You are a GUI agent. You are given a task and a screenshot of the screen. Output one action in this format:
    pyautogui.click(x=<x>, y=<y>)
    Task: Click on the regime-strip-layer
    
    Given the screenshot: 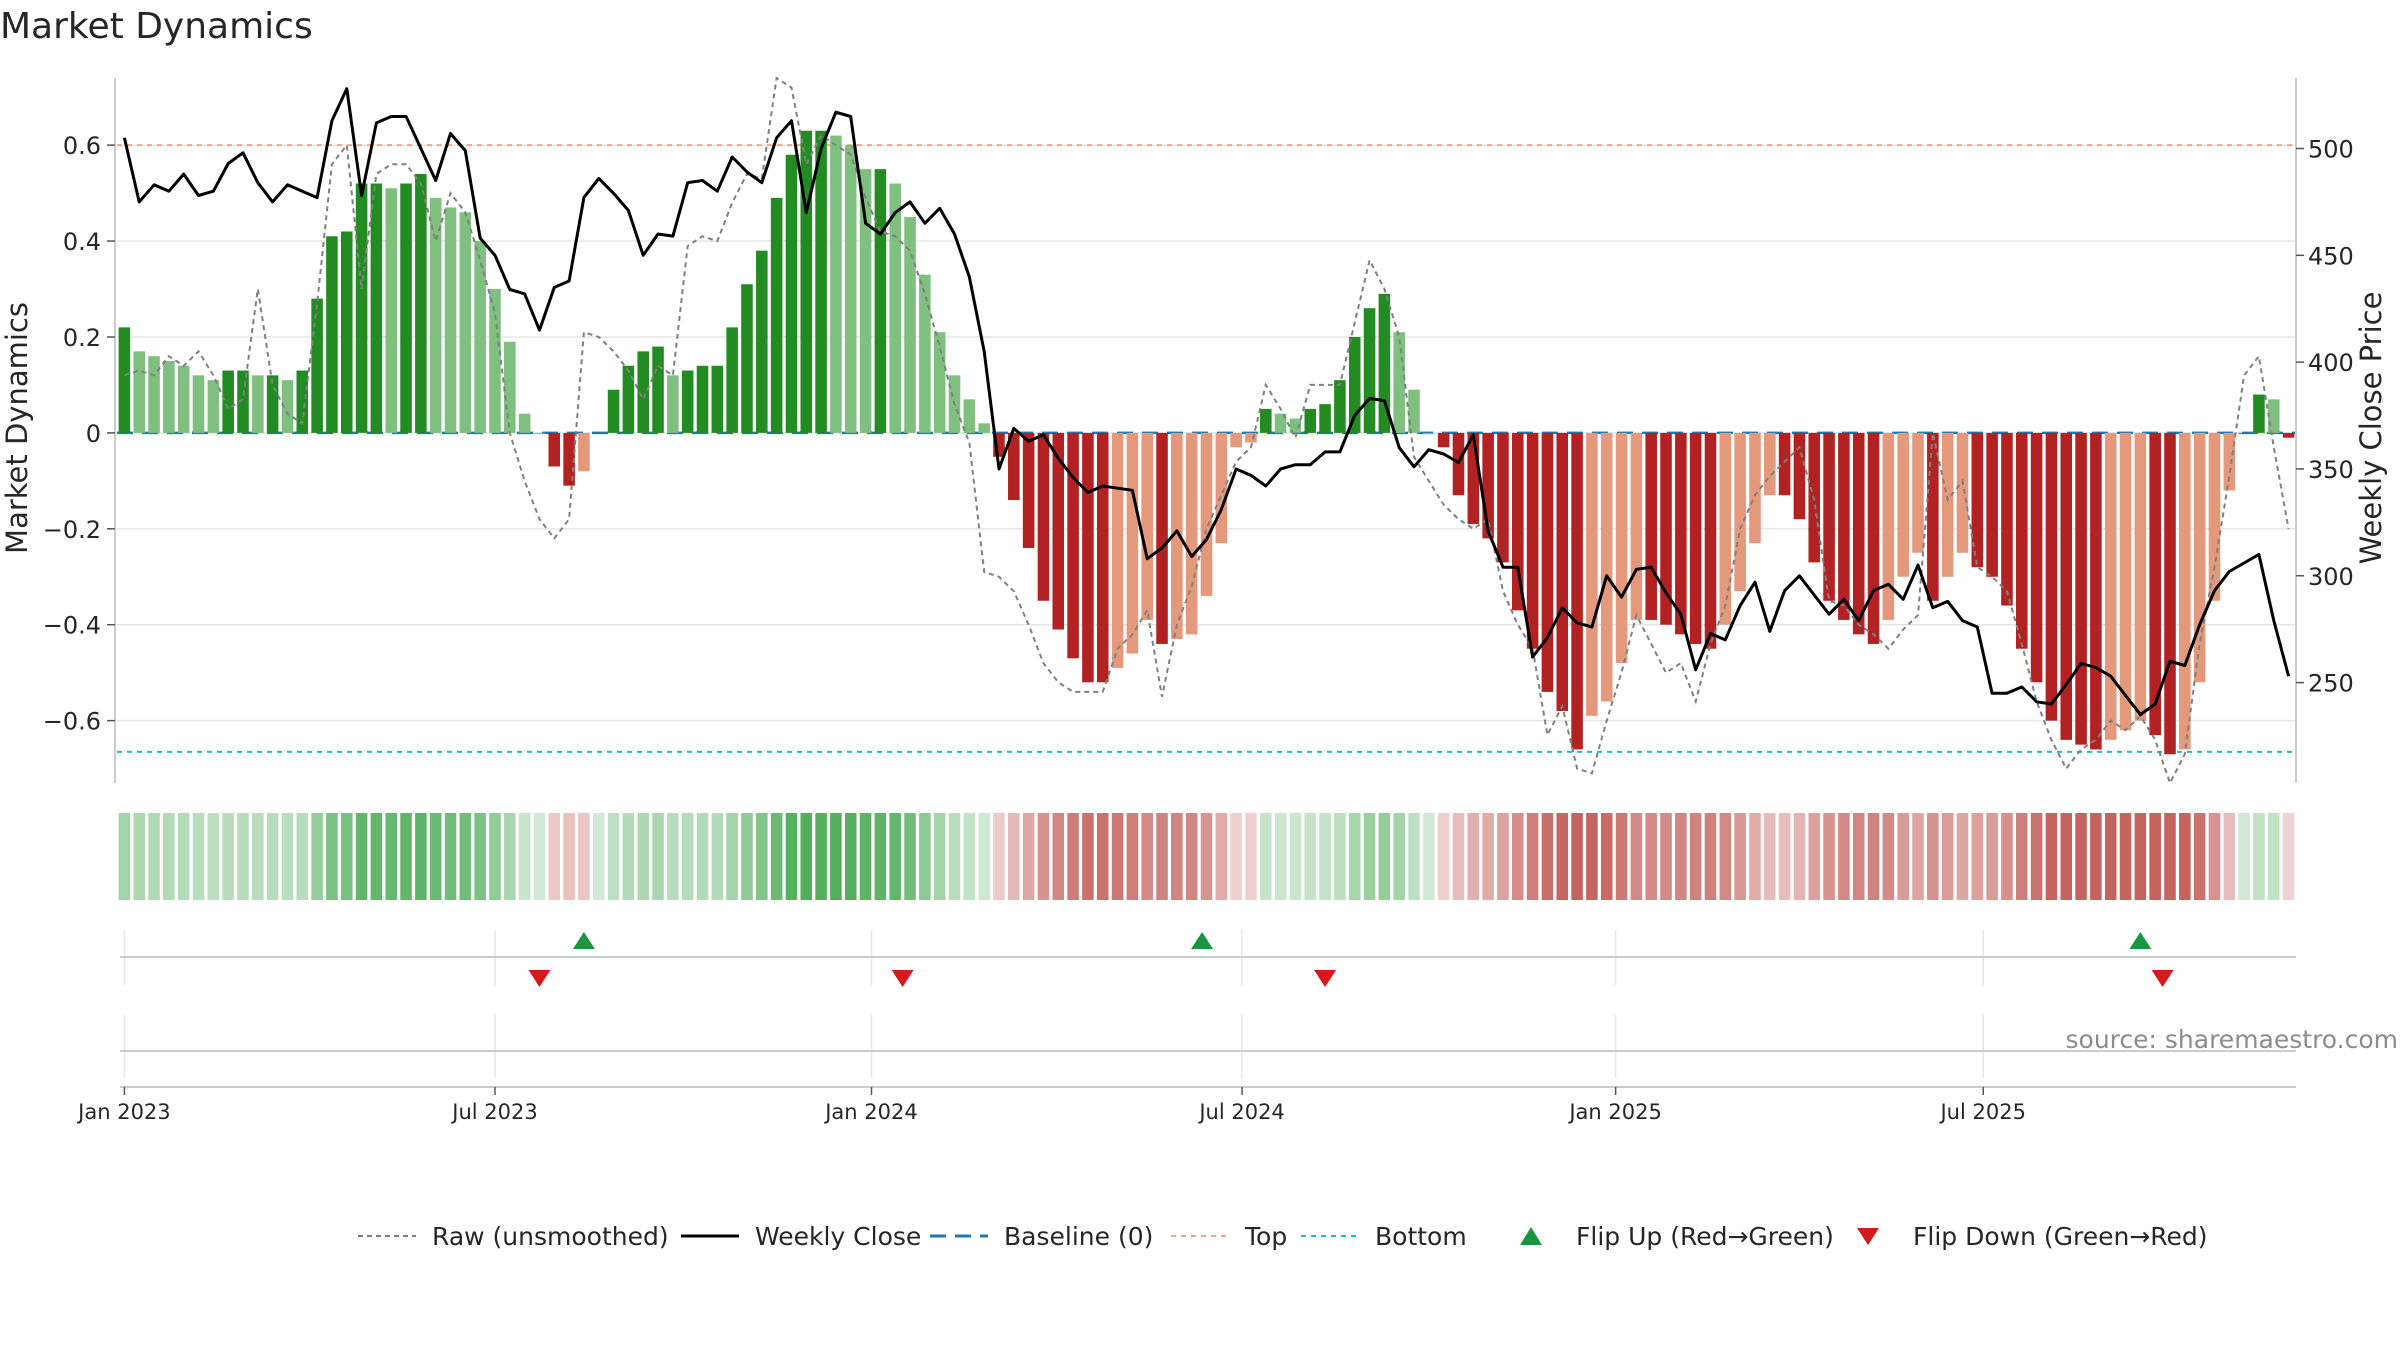 What is the action you would take?
    pyautogui.click(x=1206, y=856)
    